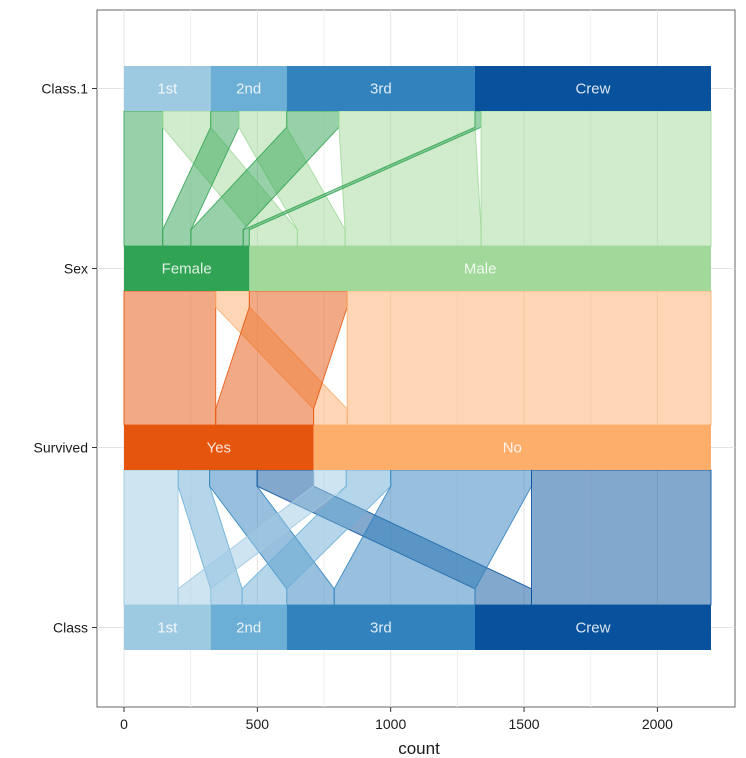 This screenshot has height=758, width=746. I want to click on bar-survived-no, so click(512, 447).